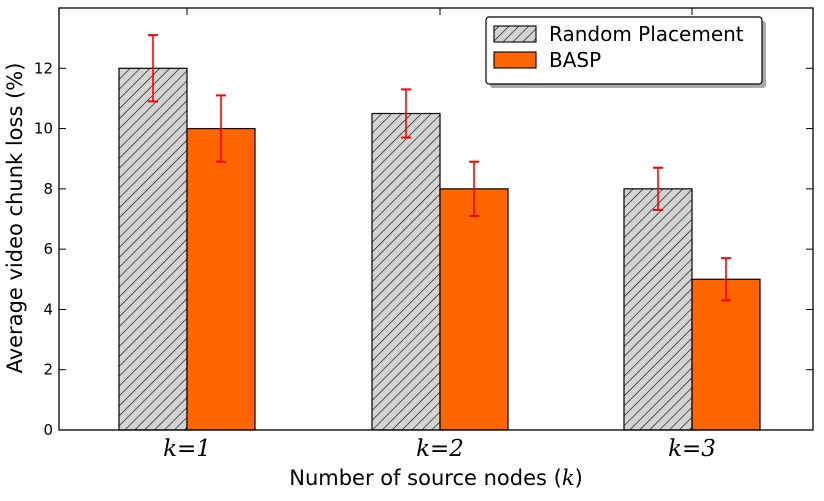 The width and height of the screenshot is (824, 501). Describe the element at coordinates (48, 370) in the screenshot. I see `y-tick-label: 2` at that location.